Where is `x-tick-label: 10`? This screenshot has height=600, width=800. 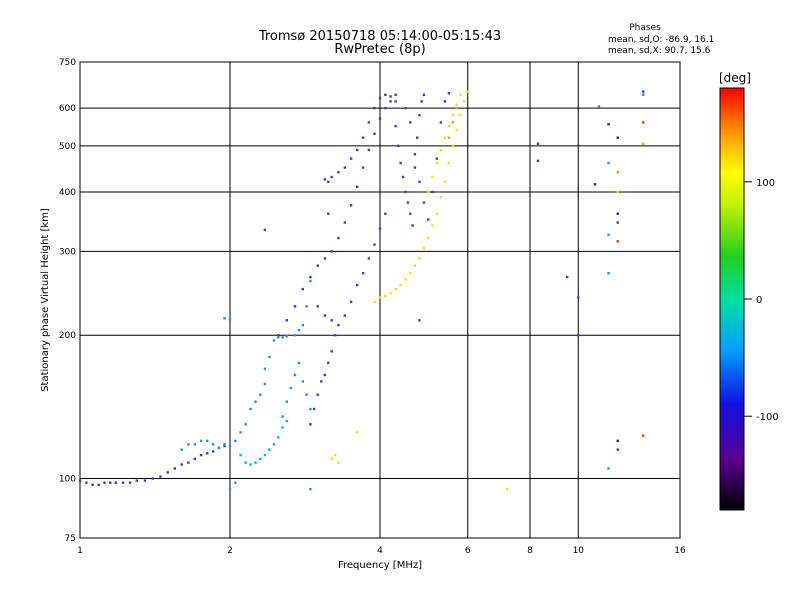
x-tick-label: 10 is located at coordinates (579, 551).